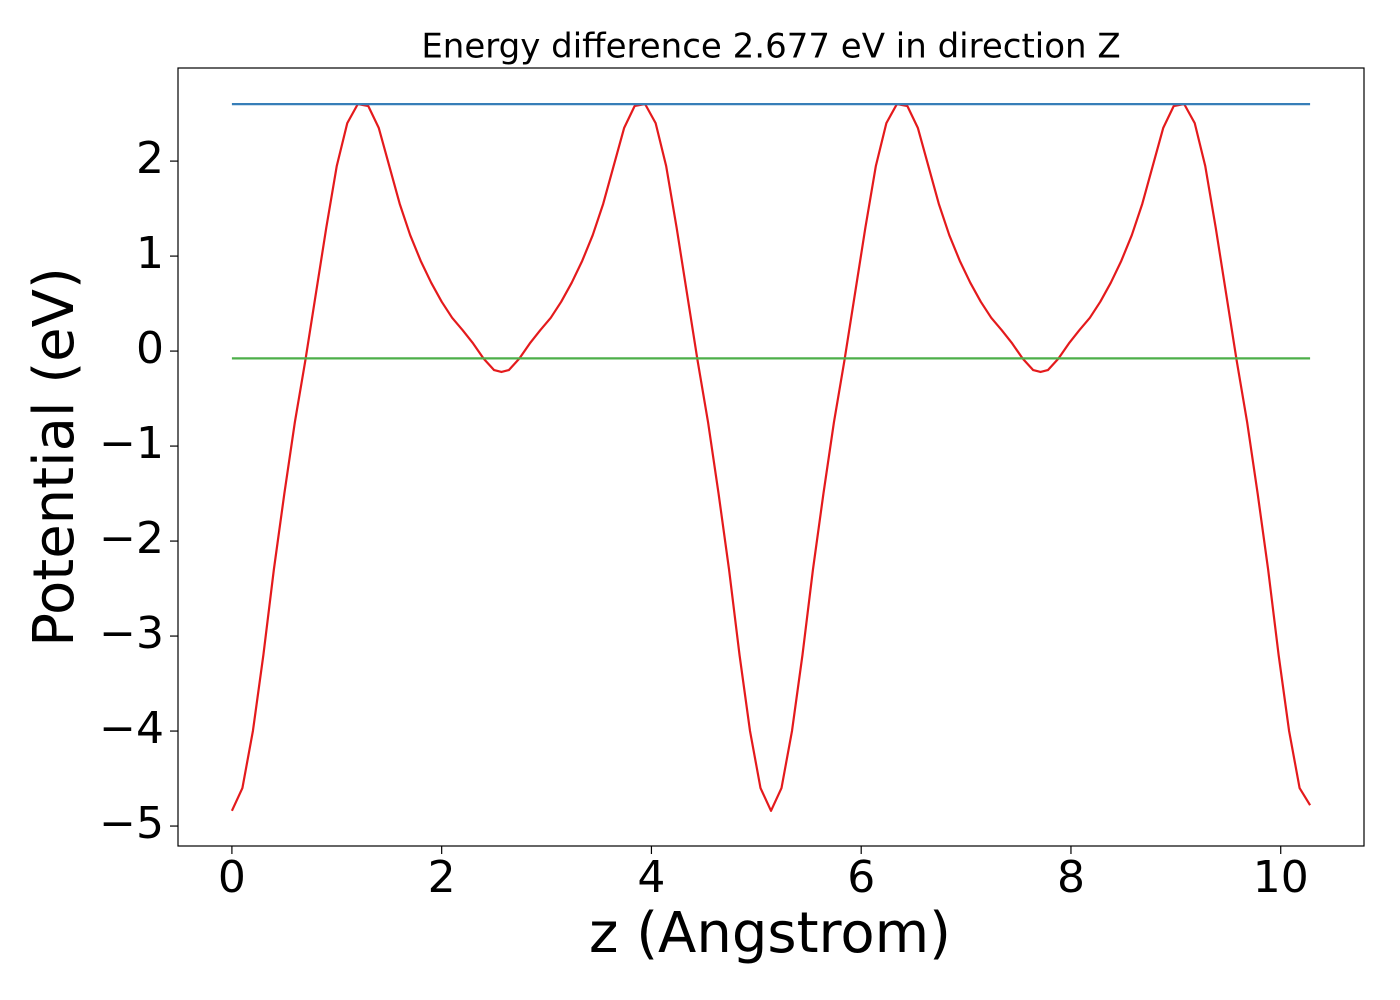 This screenshot has width=1400, height=1000. I want to click on x-tick-label: 0, so click(232, 877).